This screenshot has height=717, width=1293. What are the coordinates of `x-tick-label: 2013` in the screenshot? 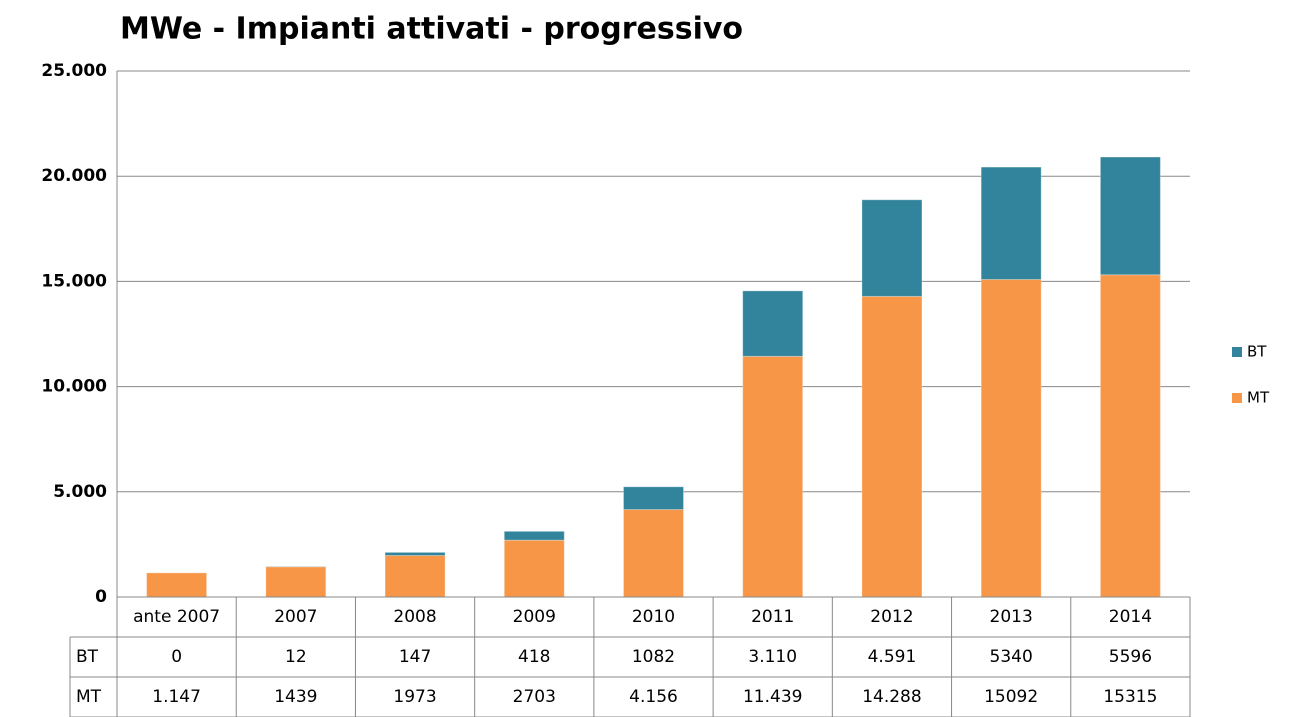 It's located at (1011, 617).